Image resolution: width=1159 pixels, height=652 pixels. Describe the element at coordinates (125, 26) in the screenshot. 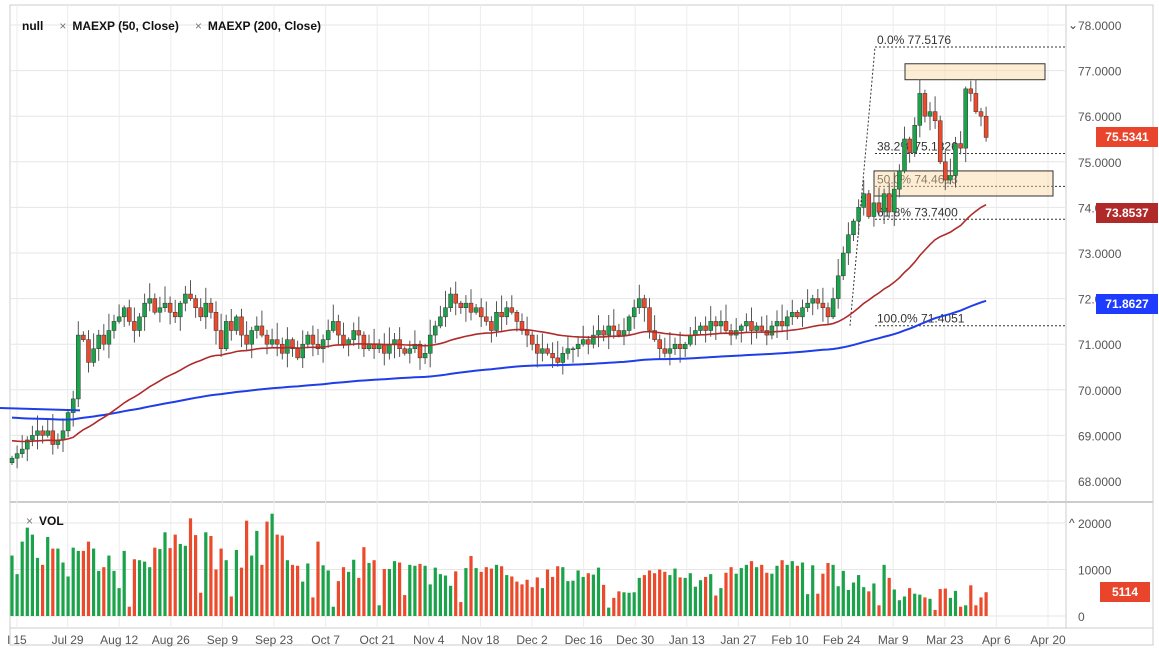

I see `ma50-label: MAEXP (50, Close)` at that location.